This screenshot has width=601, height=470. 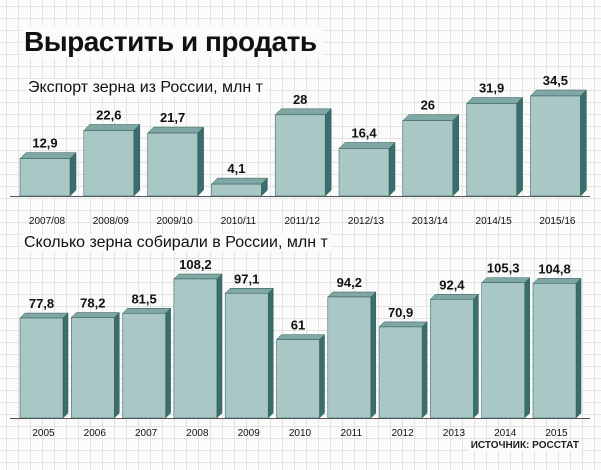 I want to click on harvest-category-label: 2014, so click(x=505, y=433).